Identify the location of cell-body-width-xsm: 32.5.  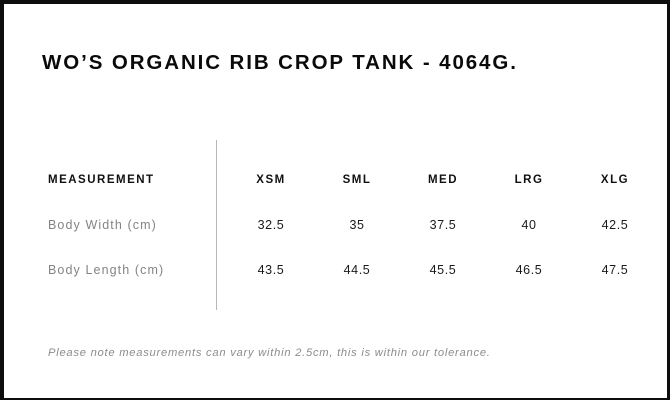
(271, 225).